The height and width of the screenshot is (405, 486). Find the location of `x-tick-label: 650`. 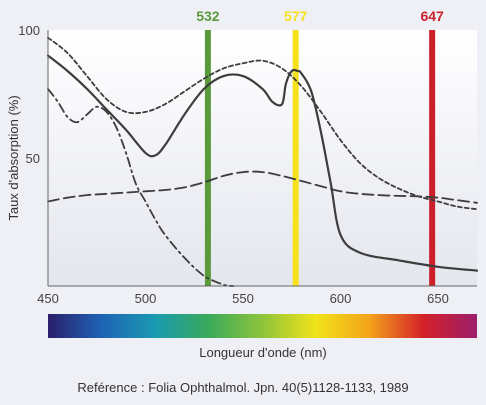

x-tick-label: 650 is located at coordinates (438, 298).